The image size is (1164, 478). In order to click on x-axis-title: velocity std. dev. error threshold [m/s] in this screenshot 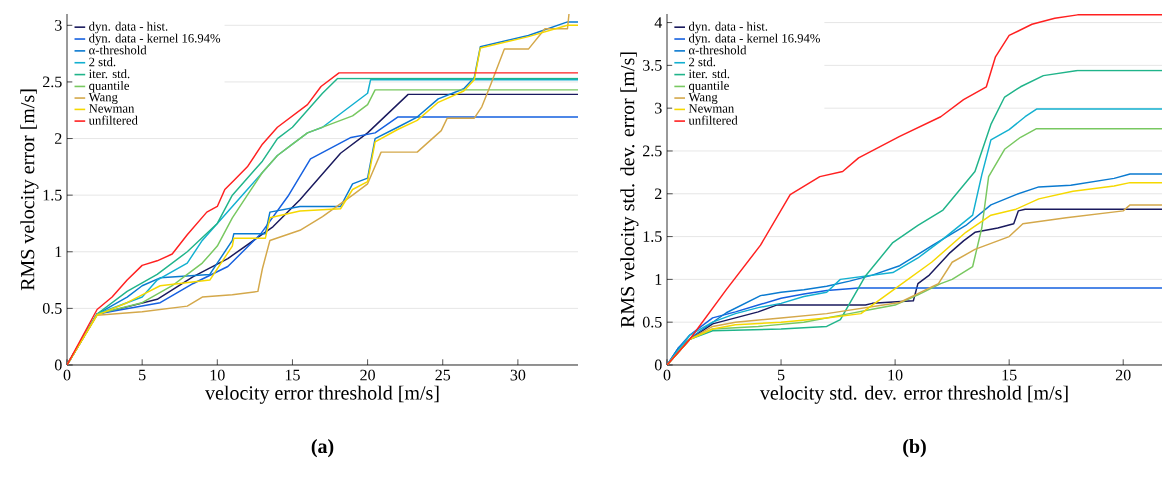, I will do `click(913, 394)`.